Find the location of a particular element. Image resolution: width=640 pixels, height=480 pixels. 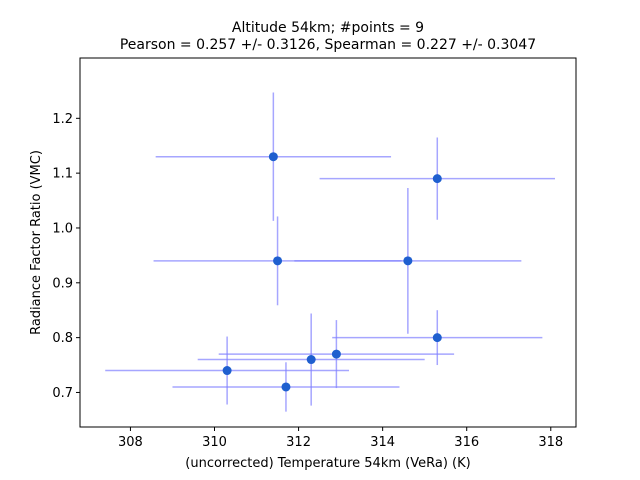

x-tick-label: 314 is located at coordinates (382, 442).